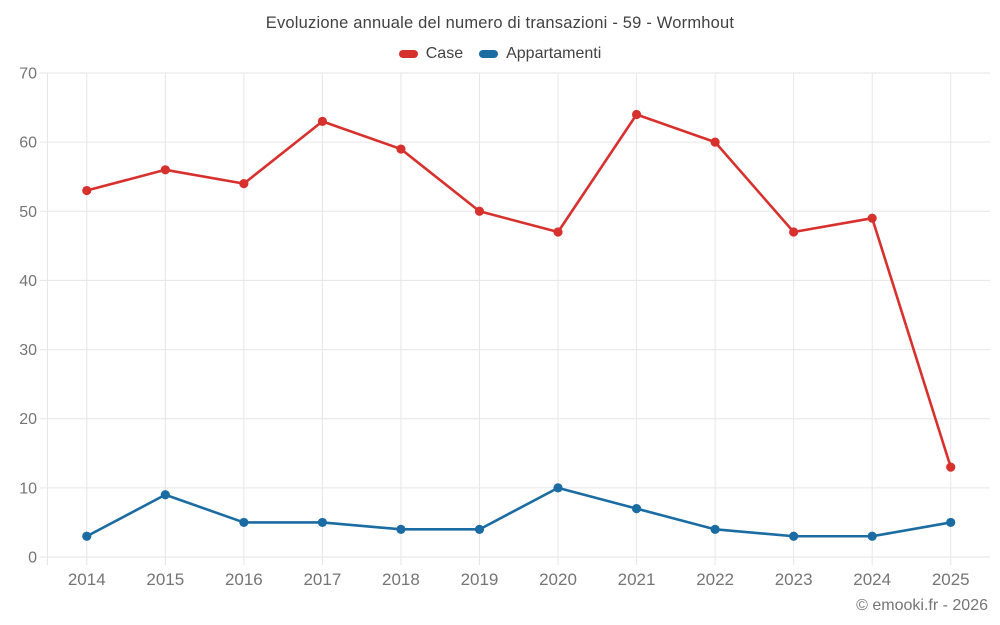 Image resolution: width=1000 pixels, height=625 pixels. I want to click on copyright-text: © emooki.fr - 2026, so click(922, 605).